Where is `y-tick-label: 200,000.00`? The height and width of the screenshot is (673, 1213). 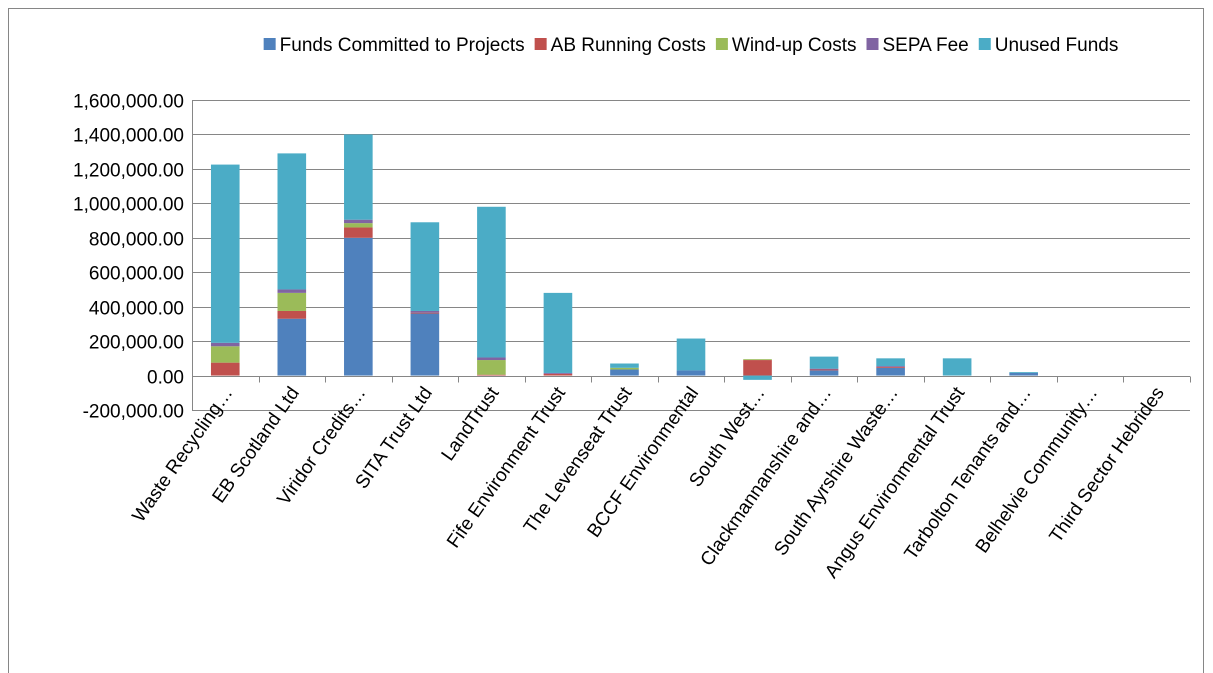 y-tick-label: 200,000.00 is located at coordinates (136, 343).